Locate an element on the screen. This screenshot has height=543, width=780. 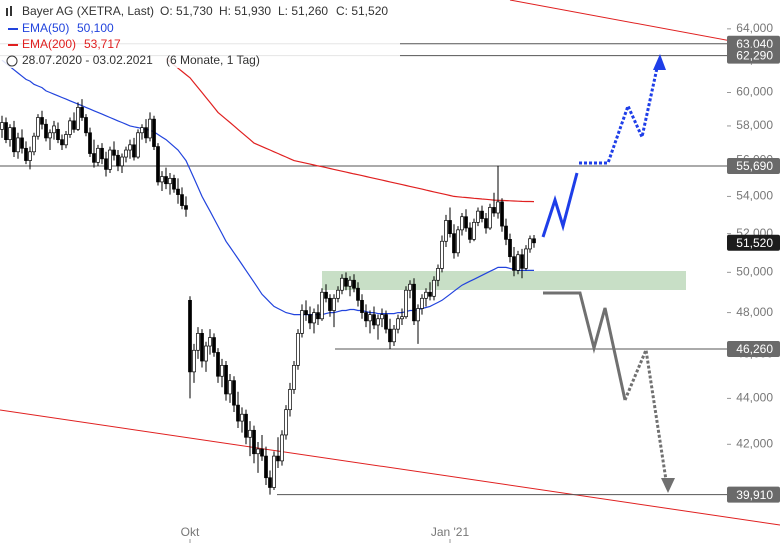
level-label: 55,690 is located at coordinates (754, 166).